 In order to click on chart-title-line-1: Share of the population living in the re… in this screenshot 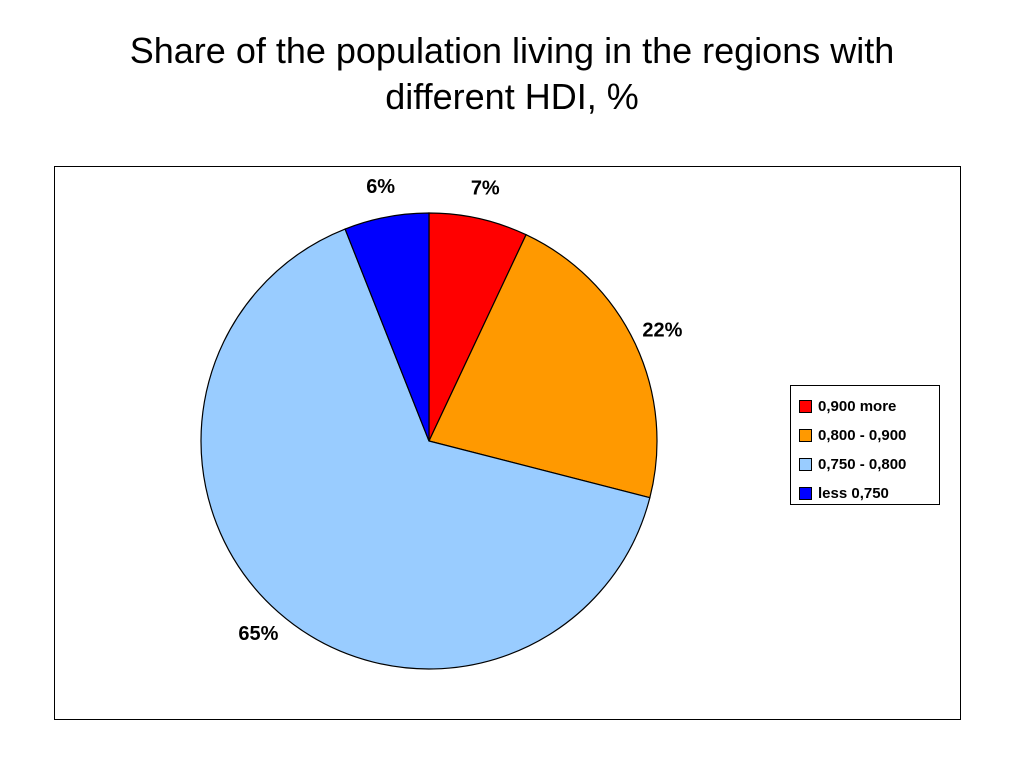, I will do `click(512, 50)`.